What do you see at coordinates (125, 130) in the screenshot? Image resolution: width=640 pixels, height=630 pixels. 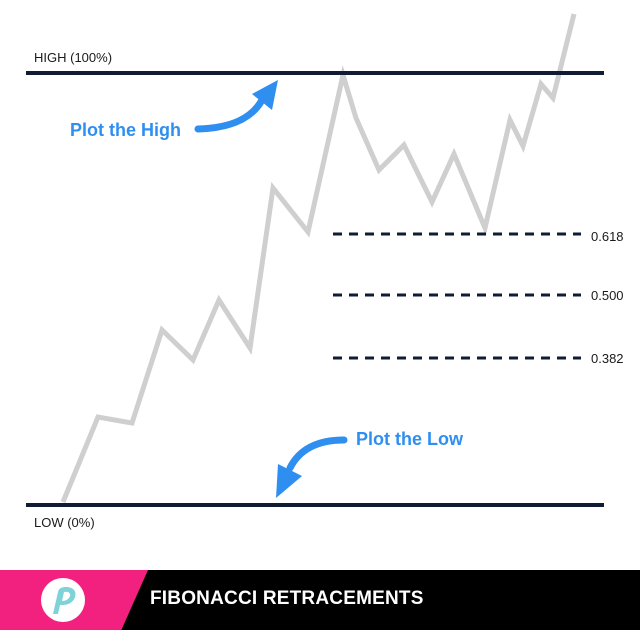 I see `plot-high-label: Plot the High` at bounding box center [125, 130].